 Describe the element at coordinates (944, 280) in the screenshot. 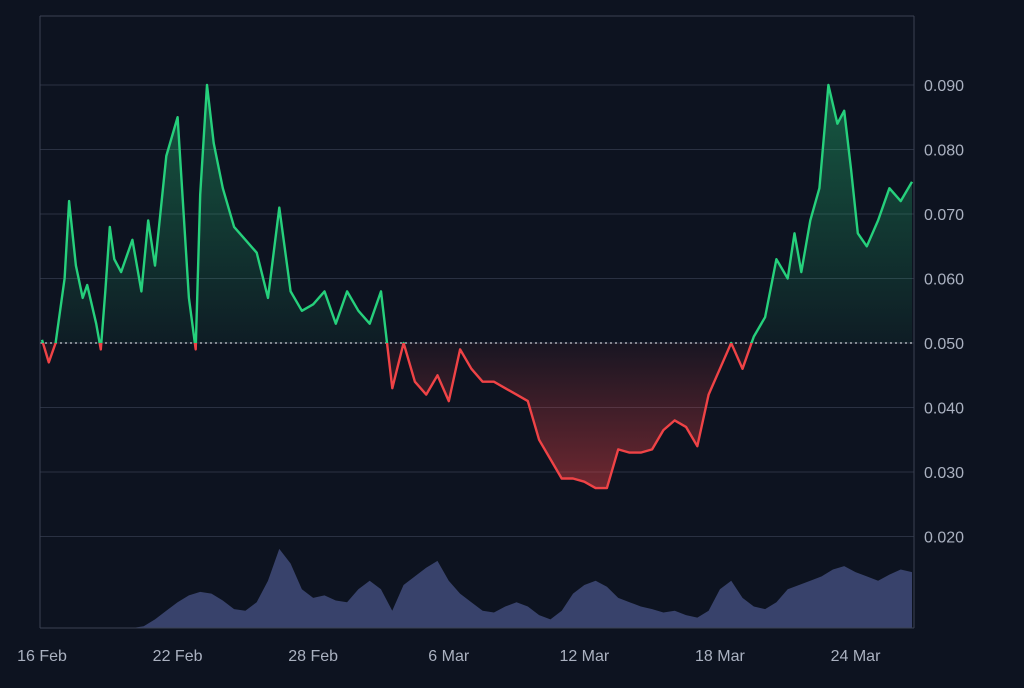

I see `y-tick-label: 0.060` at that location.